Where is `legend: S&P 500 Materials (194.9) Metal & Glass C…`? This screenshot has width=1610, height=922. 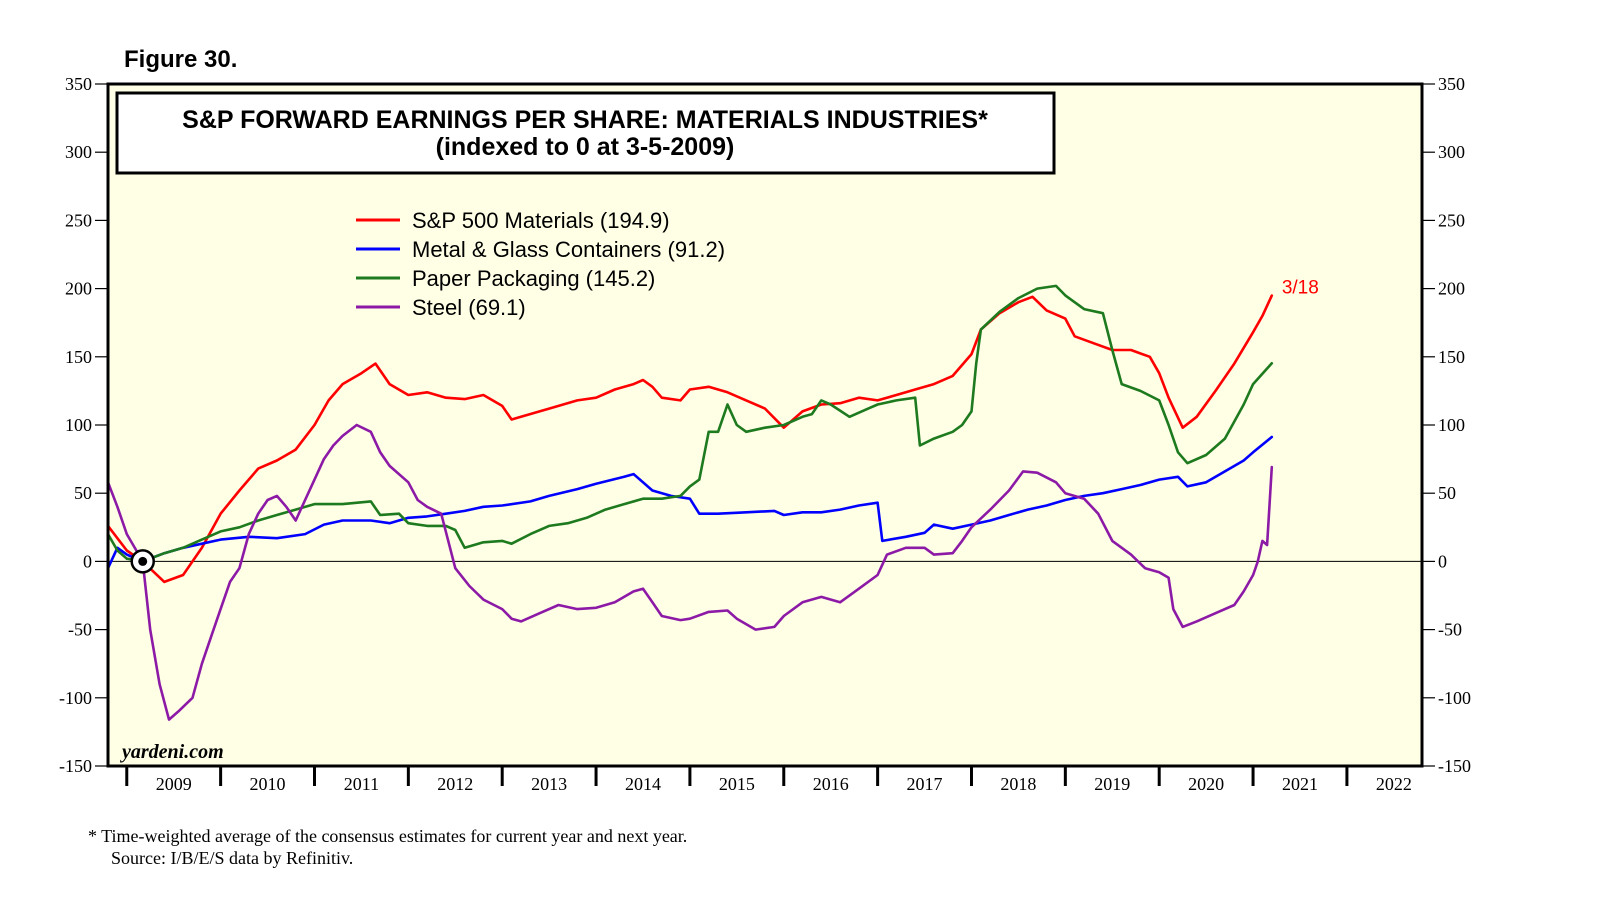 legend: S&P 500 Materials (194.9) Metal & Glass C… is located at coordinates (540, 264).